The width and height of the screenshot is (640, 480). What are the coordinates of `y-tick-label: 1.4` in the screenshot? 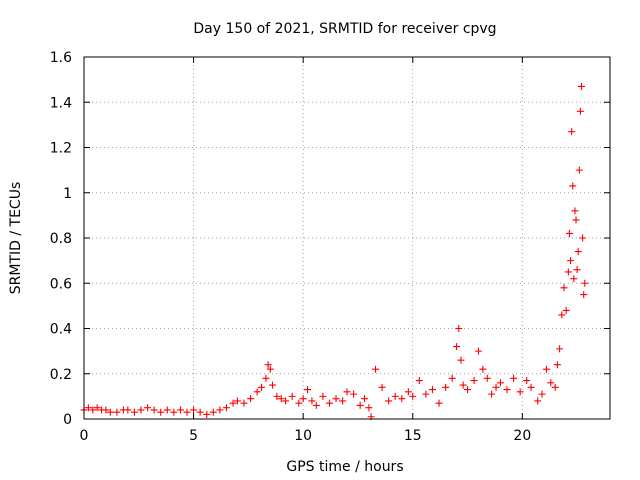 It's located at (61, 103).